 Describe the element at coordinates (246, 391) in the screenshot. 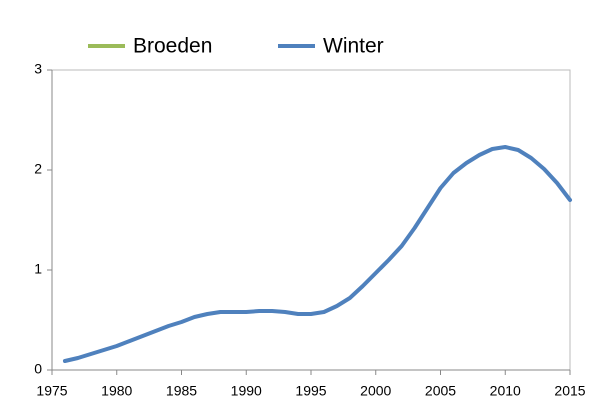

I see `x-tick-label: 1990` at that location.